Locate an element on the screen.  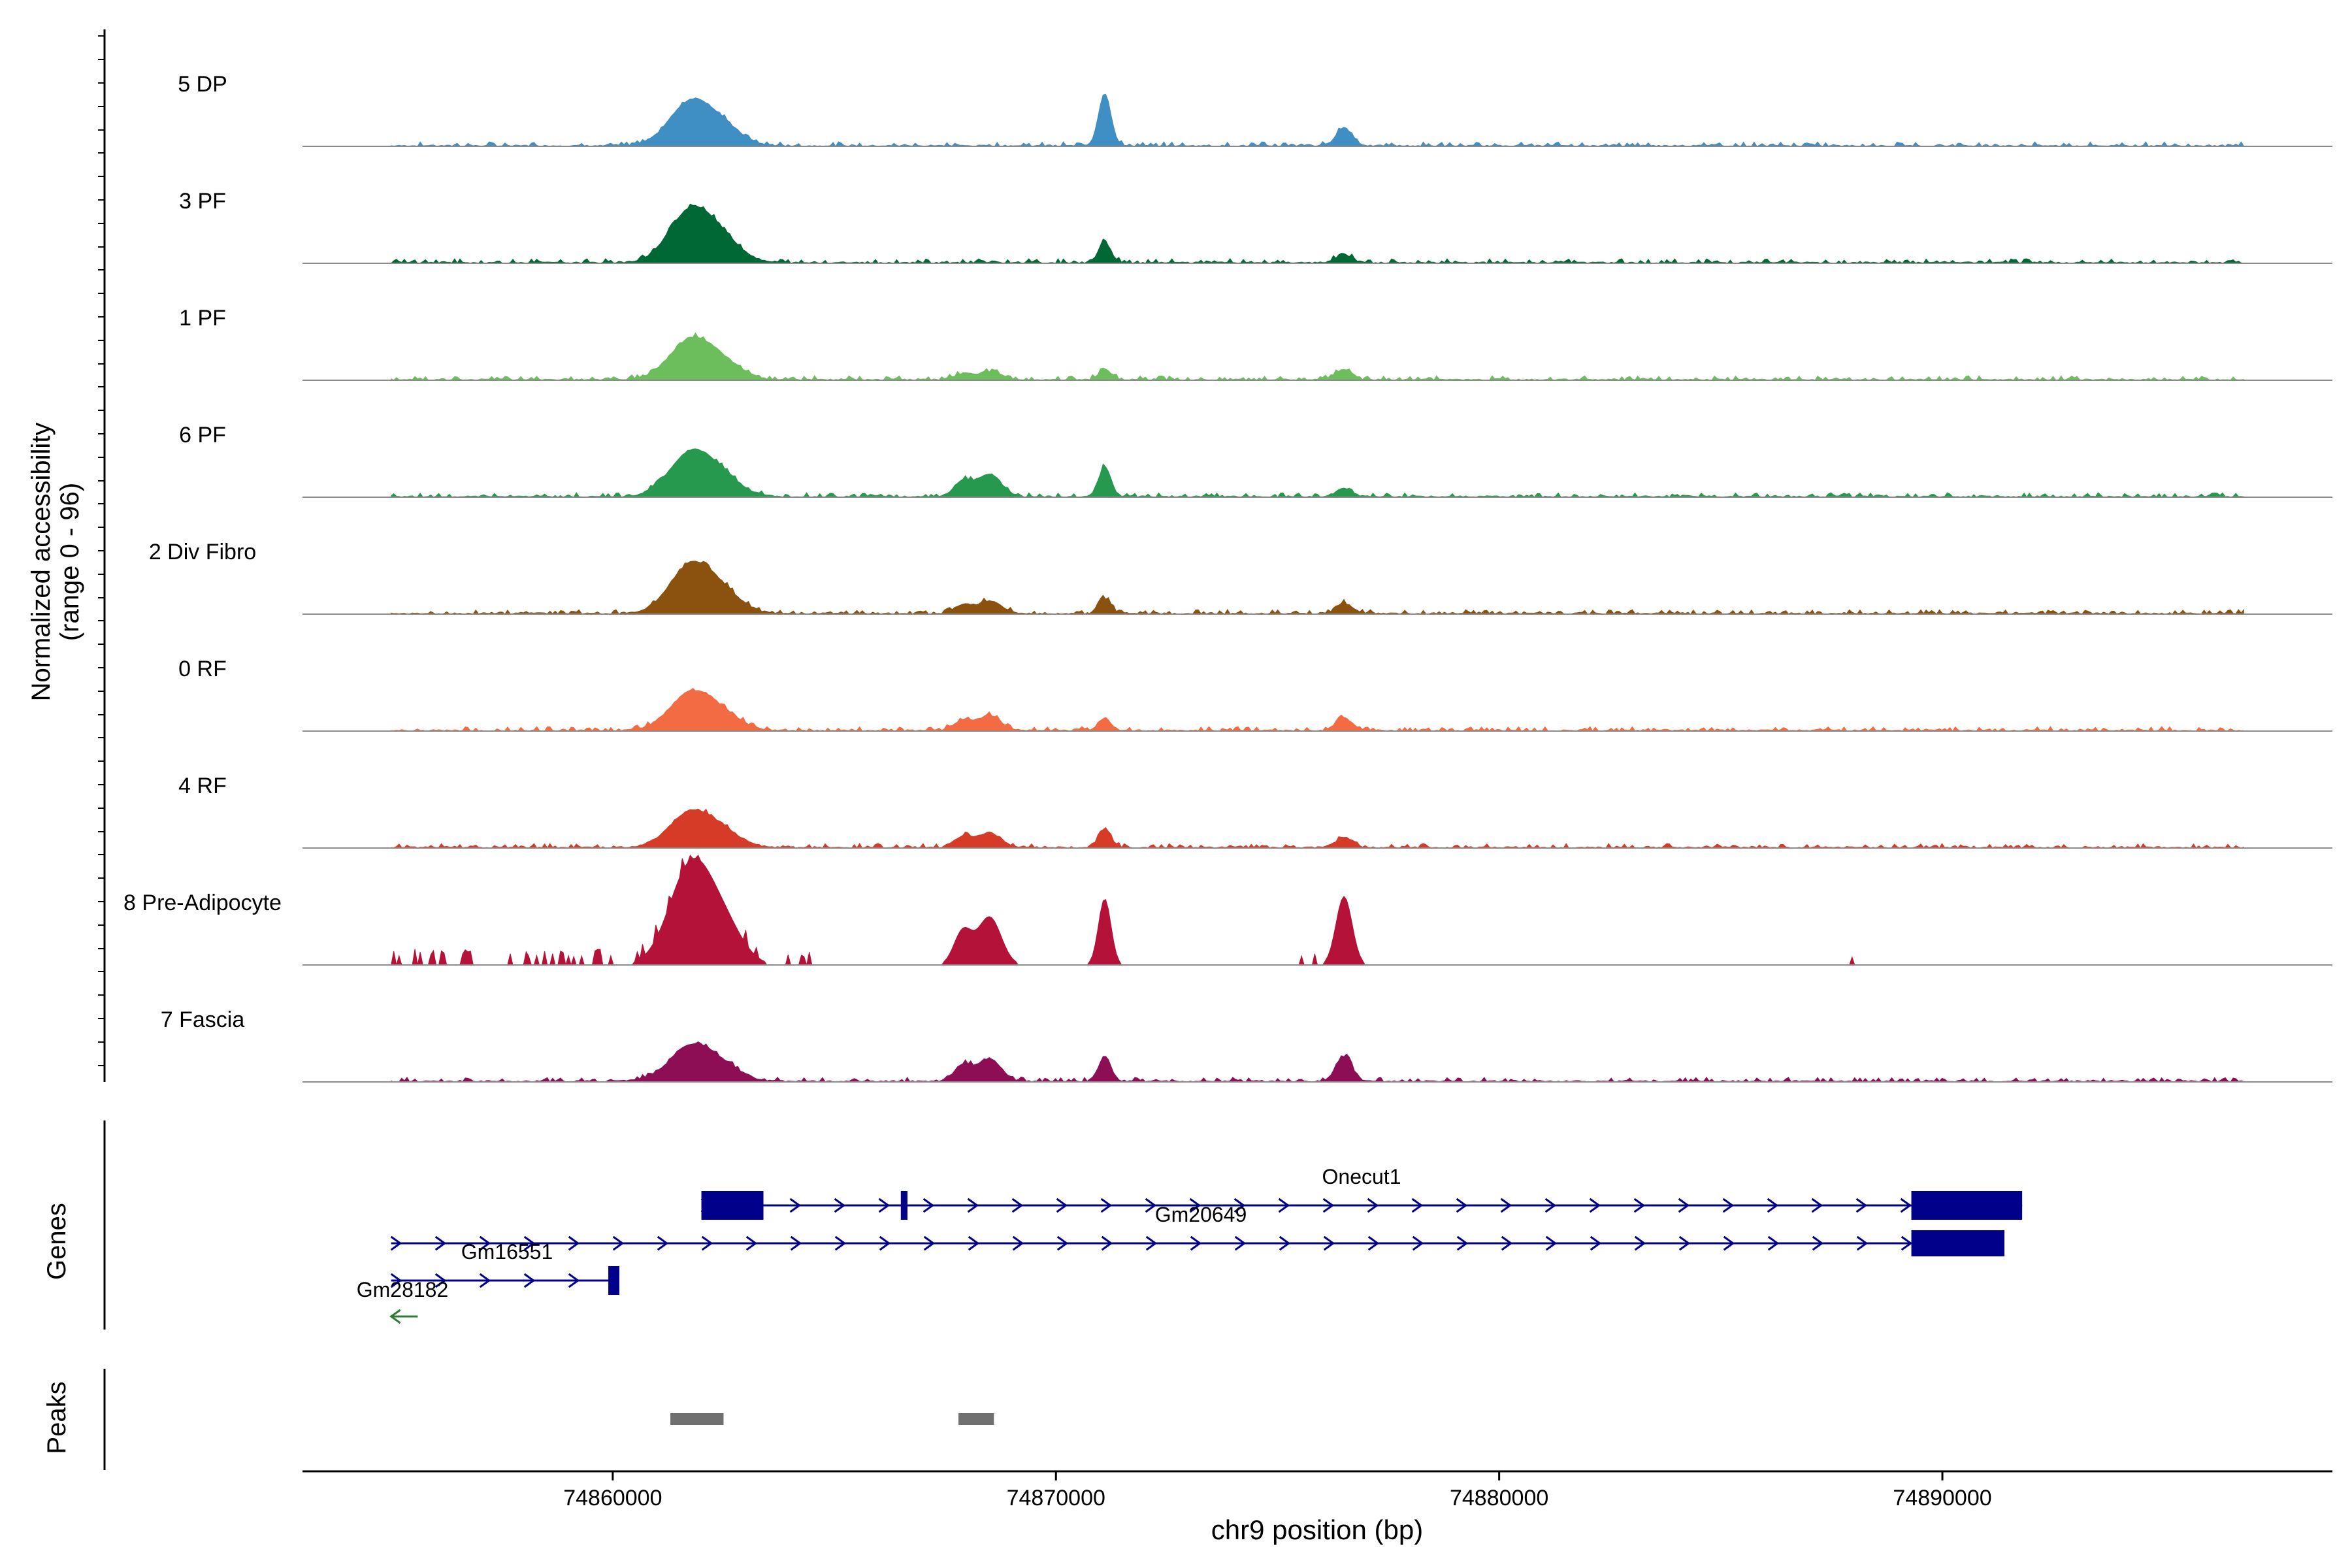
track-label: 5 DP is located at coordinates (202, 84).